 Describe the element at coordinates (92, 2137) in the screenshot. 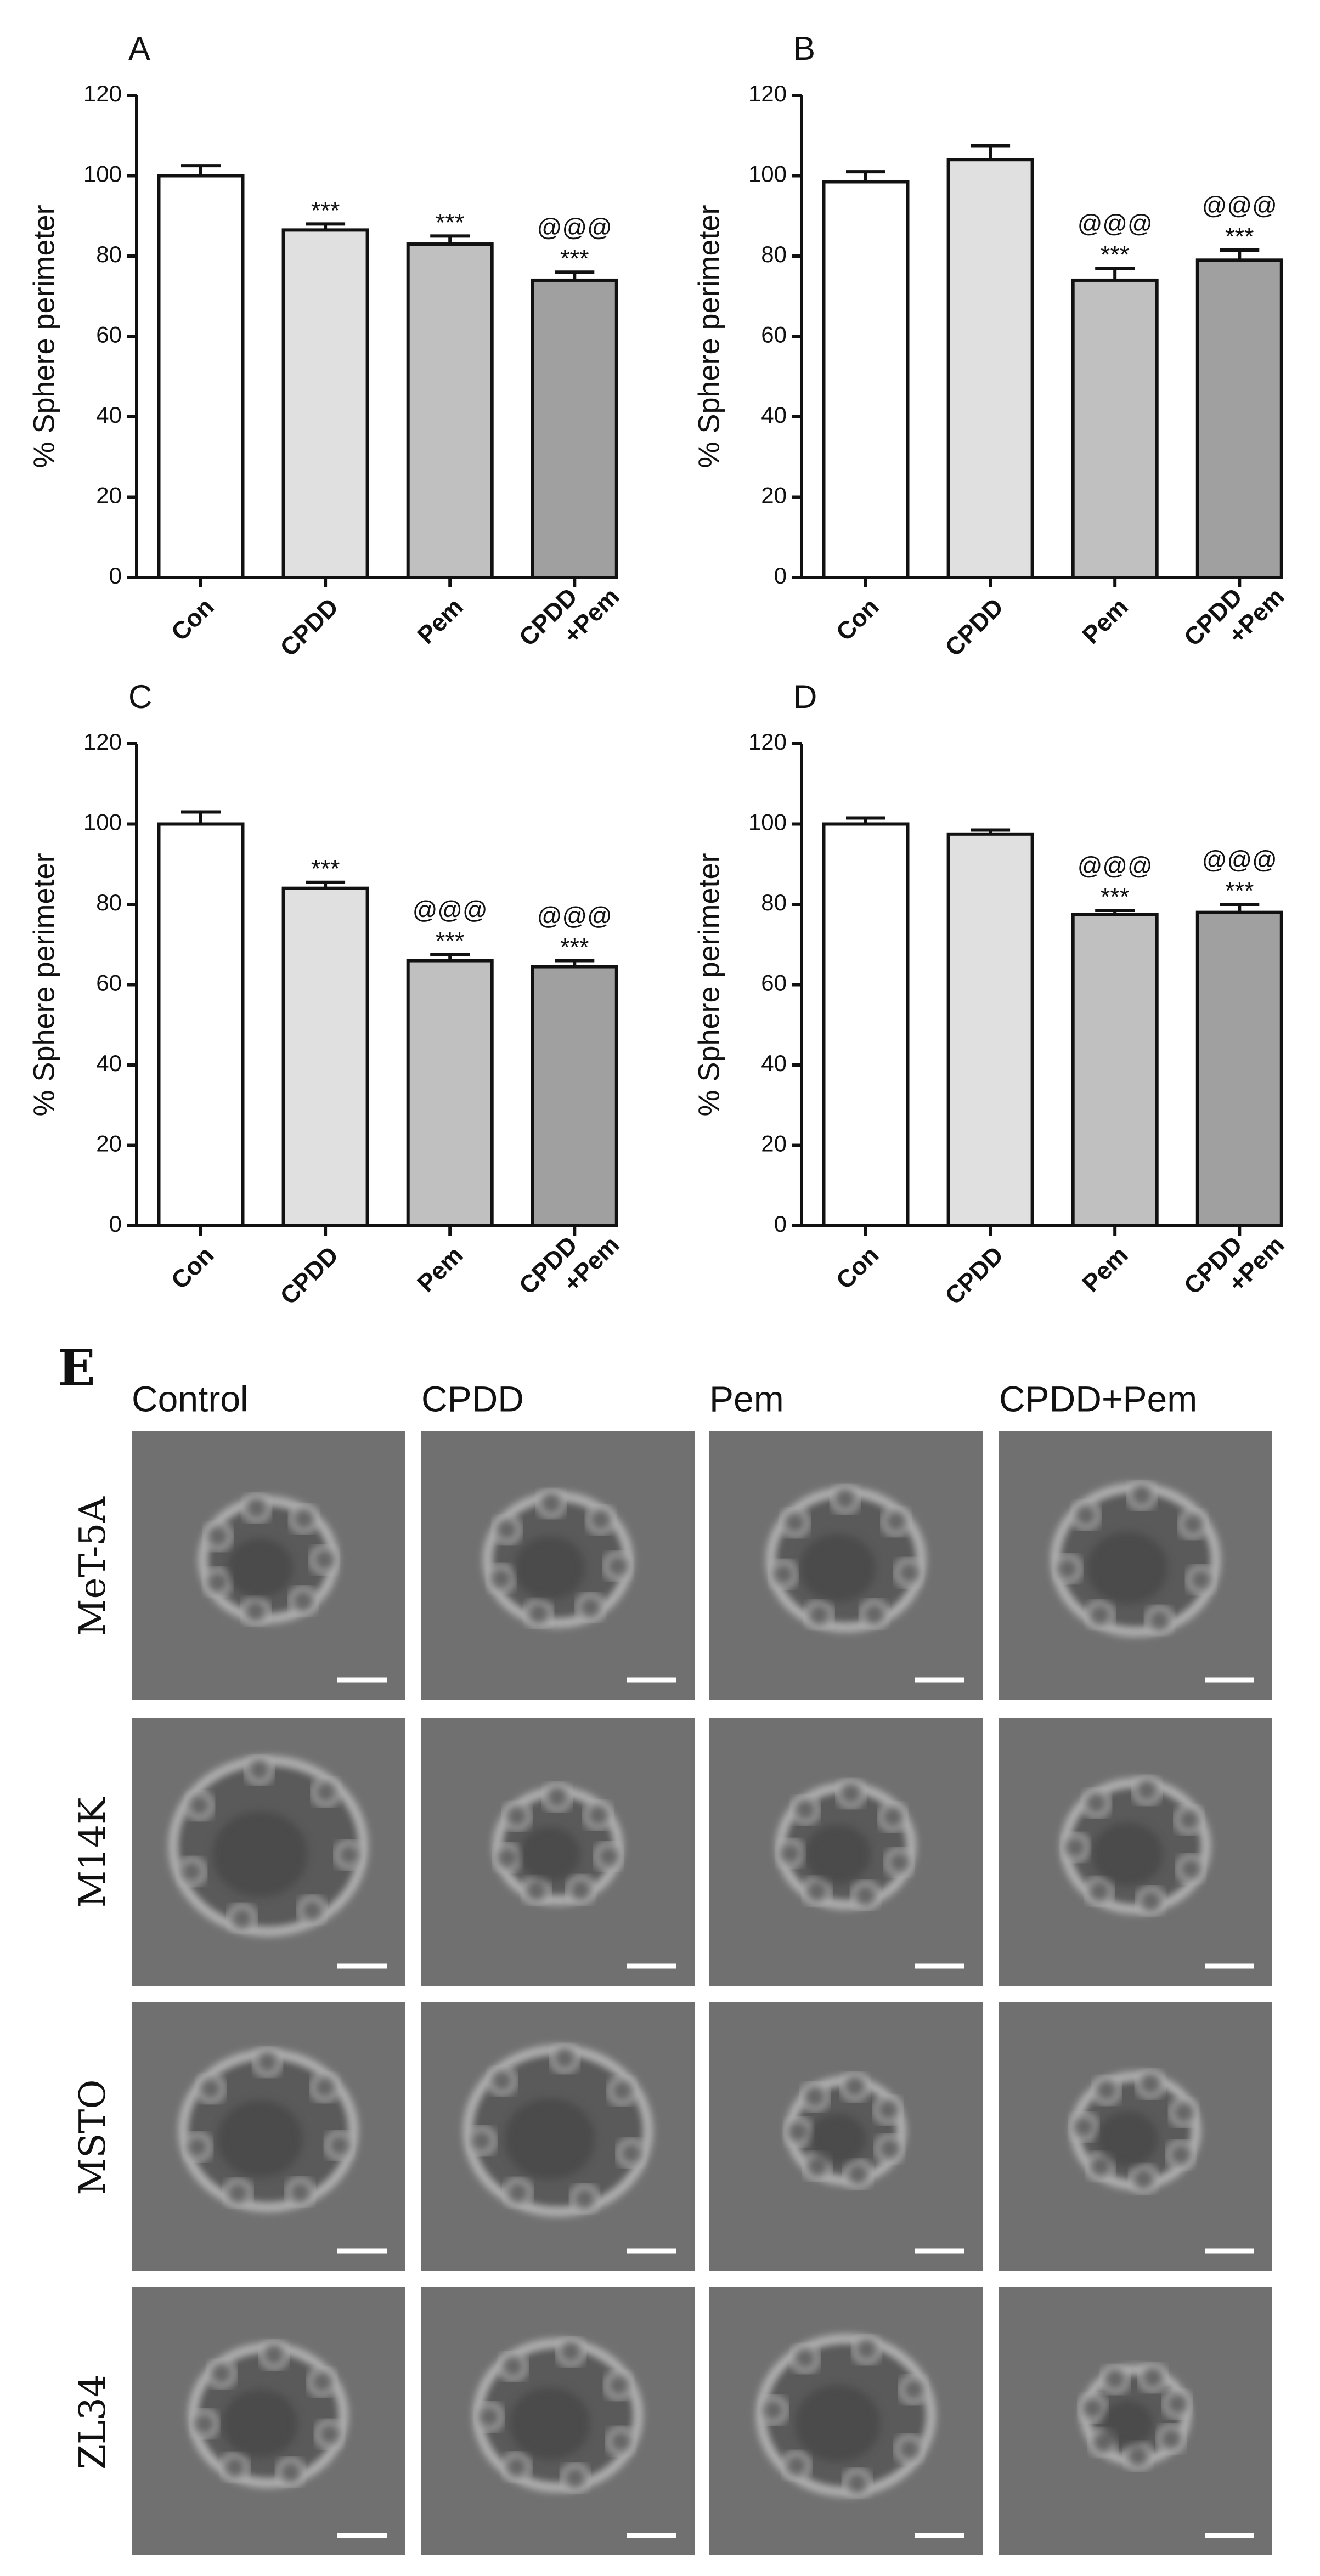

I see `row-label: MSTO` at that location.